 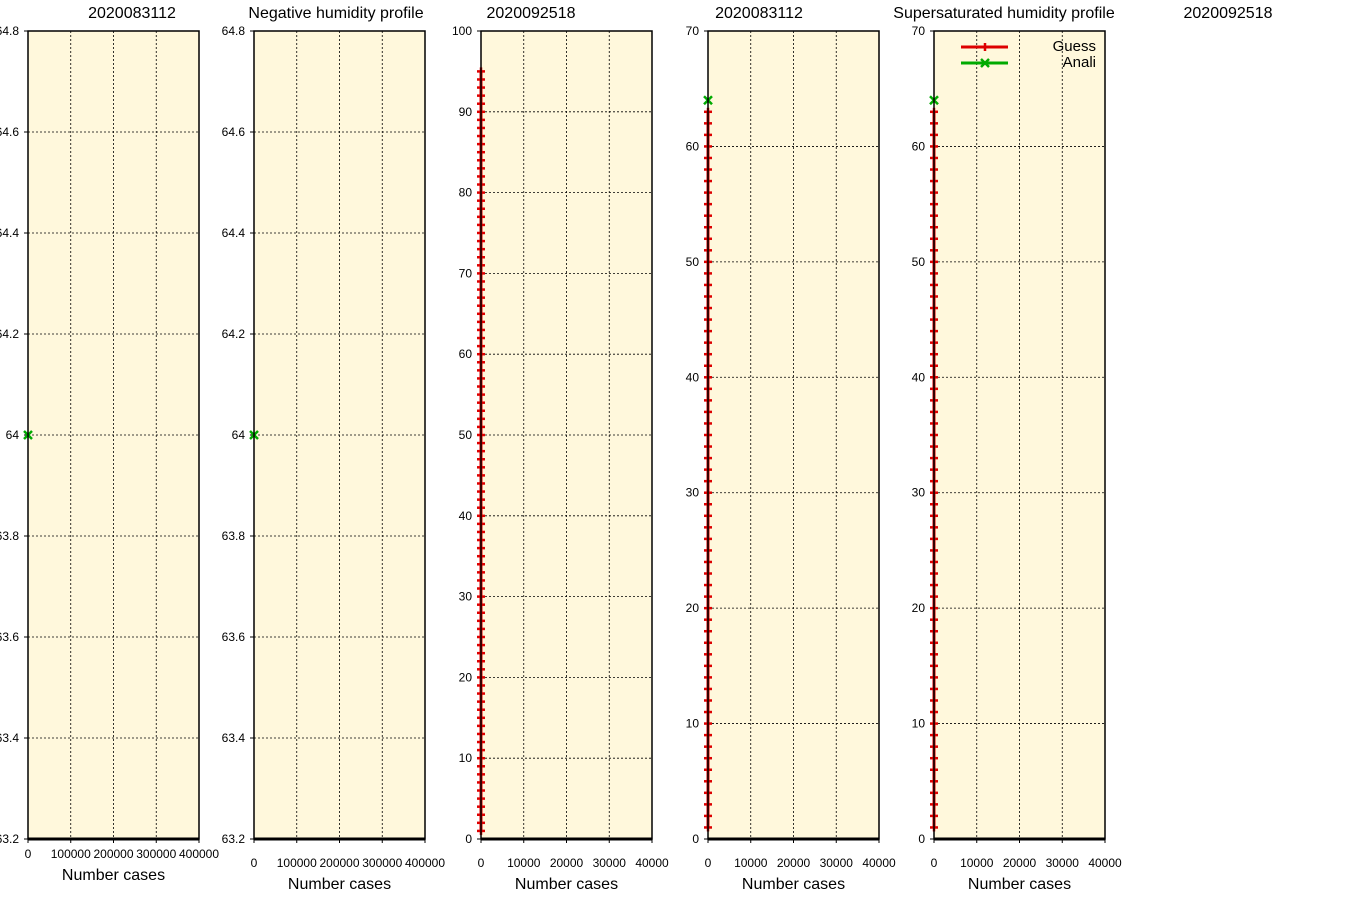 What do you see at coordinates (1079, 62) in the screenshot?
I see `legend-label: Anali` at bounding box center [1079, 62].